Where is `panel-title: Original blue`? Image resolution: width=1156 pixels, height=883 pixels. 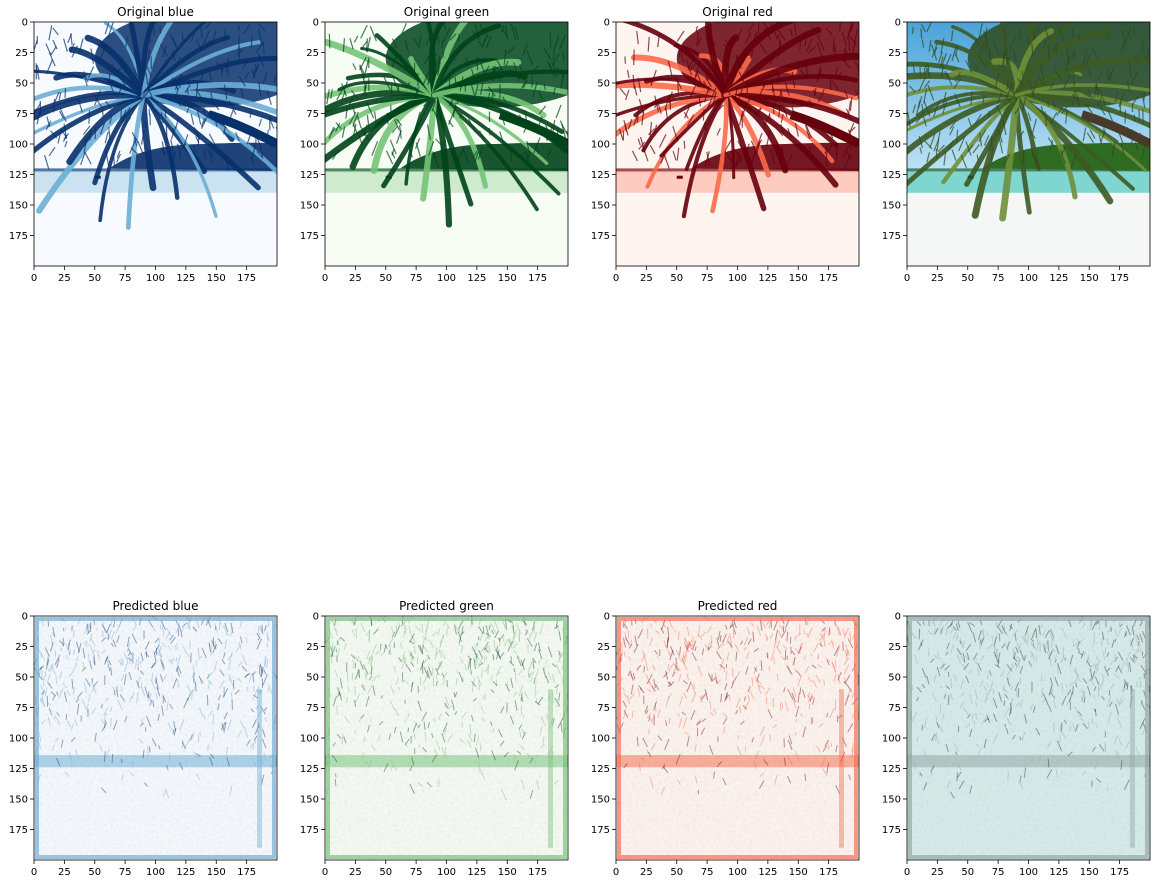 panel-title: Original blue is located at coordinates (155, 12).